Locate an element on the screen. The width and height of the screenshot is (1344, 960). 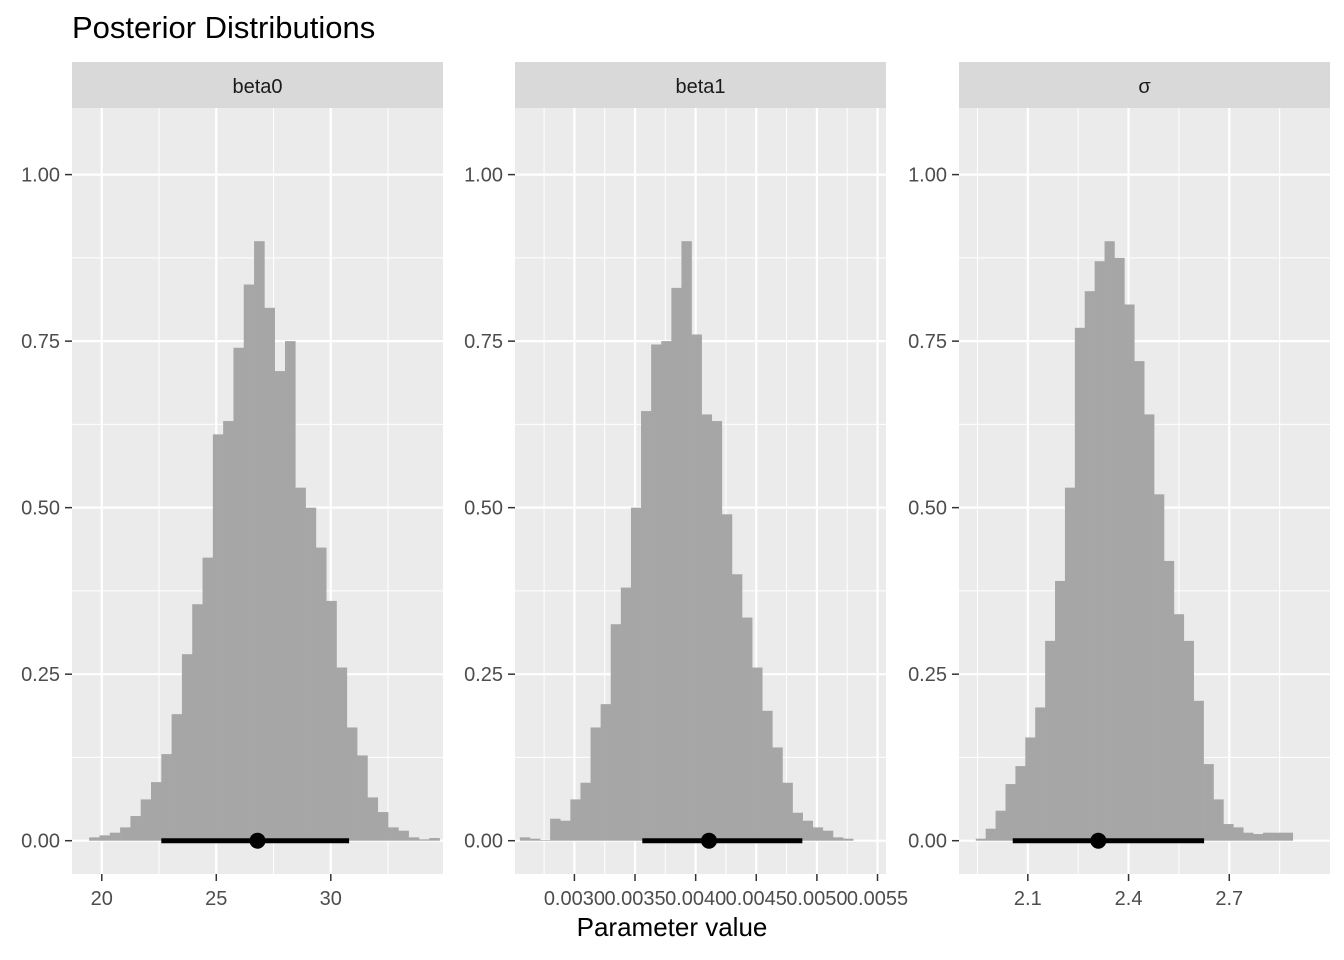
x-tick-label: 2.1 is located at coordinates (1028, 899).